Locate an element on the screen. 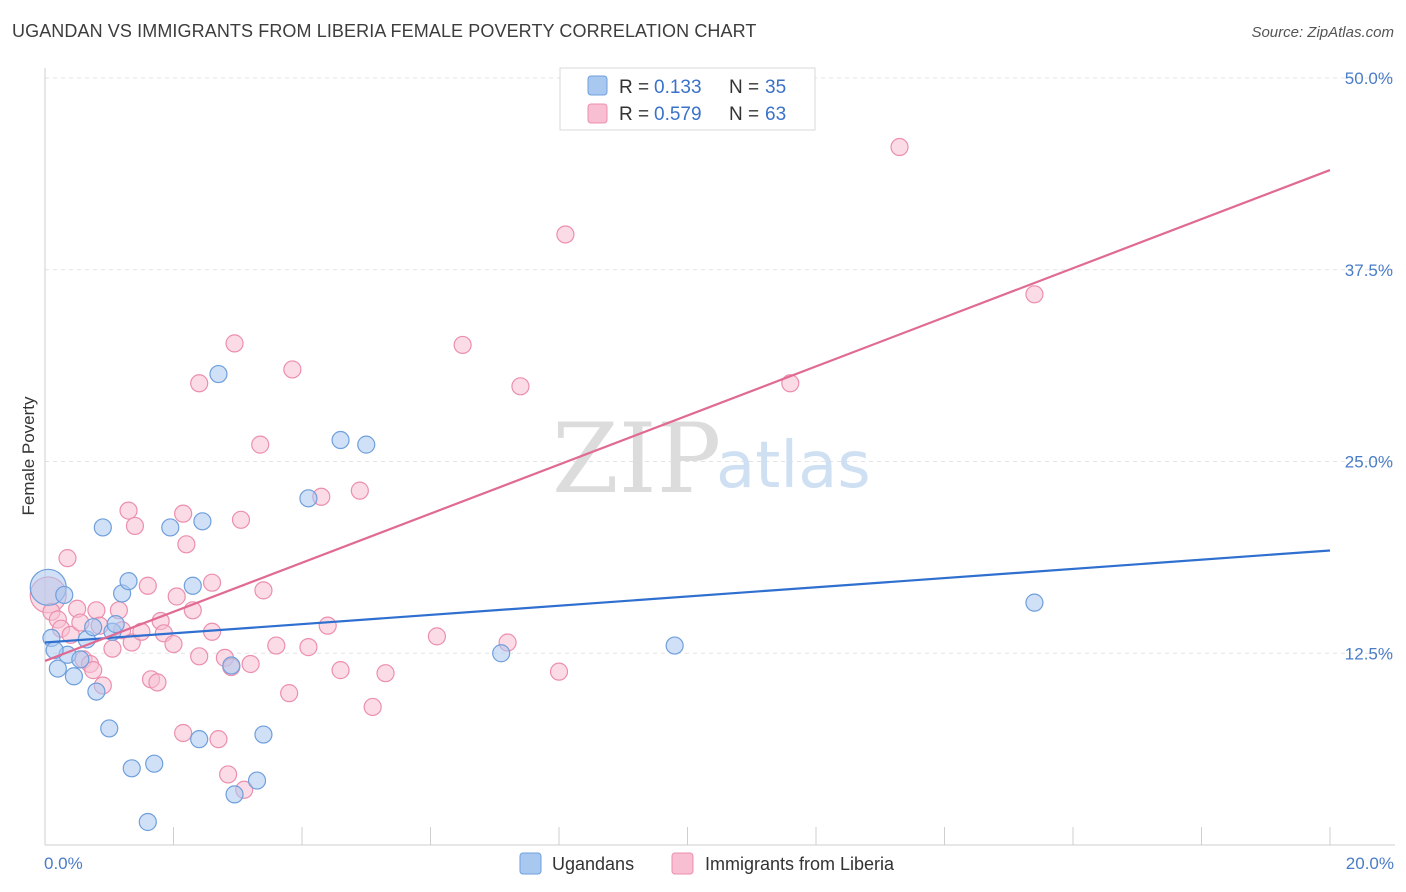 The image size is (1406, 892). legend-r-label-liberia: R = is located at coordinates (634, 114).